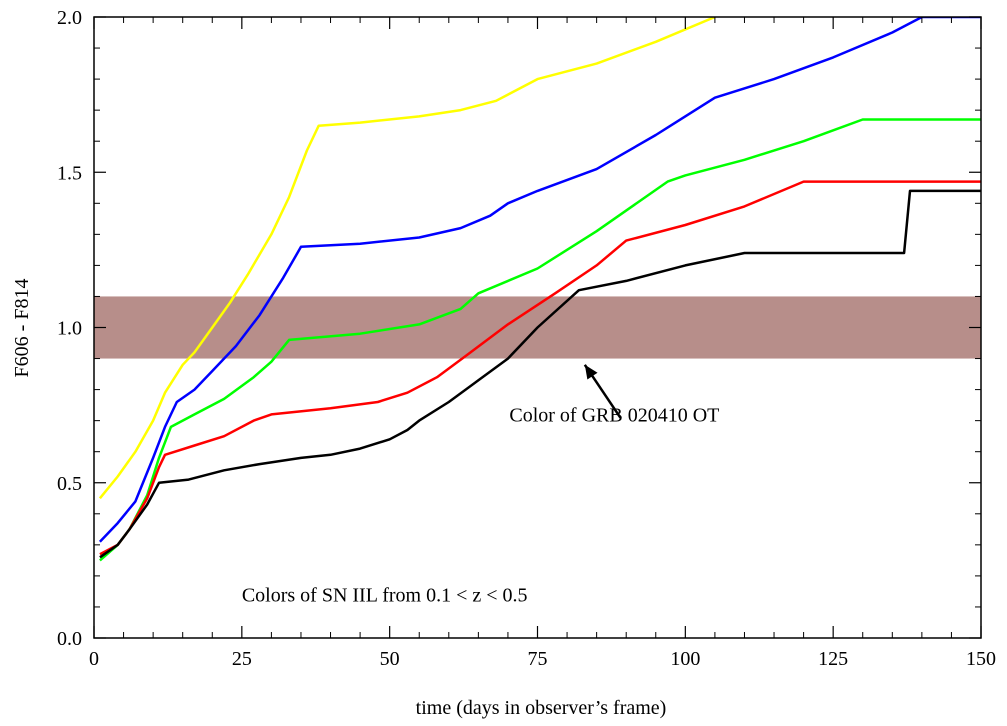 This screenshot has width=1007, height=726. What do you see at coordinates (833, 659) in the screenshot?
I see `x-tick-label: 125` at bounding box center [833, 659].